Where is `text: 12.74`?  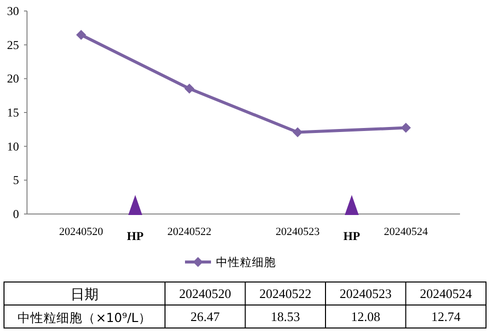
text: 12.74 is located at coordinates (446, 316).